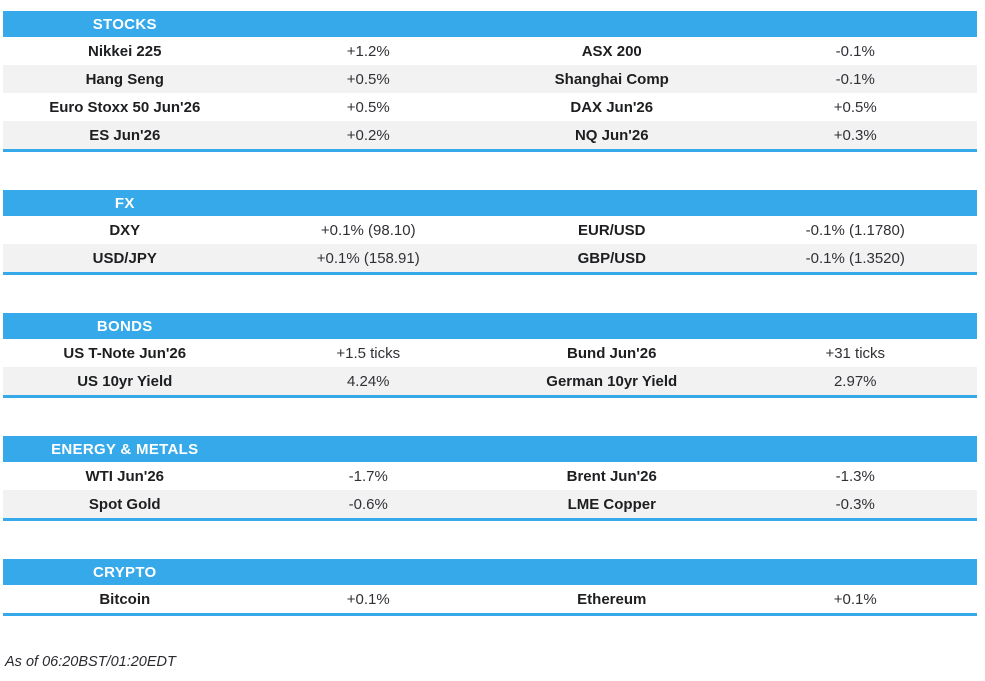  Describe the element at coordinates (490, 572) in the screenshot. I see `section-header-crypto: CRYPTO` at that location.